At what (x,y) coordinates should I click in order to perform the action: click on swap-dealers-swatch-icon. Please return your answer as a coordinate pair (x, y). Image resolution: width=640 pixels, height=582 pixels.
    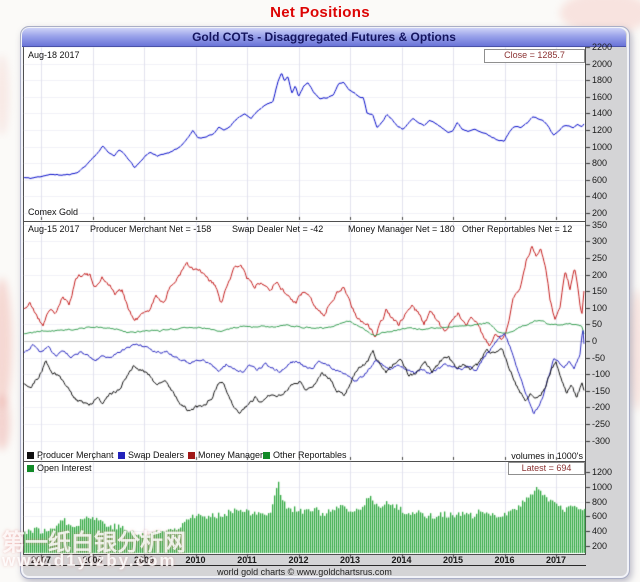
    Looking at the image, I should click on (121, 455).